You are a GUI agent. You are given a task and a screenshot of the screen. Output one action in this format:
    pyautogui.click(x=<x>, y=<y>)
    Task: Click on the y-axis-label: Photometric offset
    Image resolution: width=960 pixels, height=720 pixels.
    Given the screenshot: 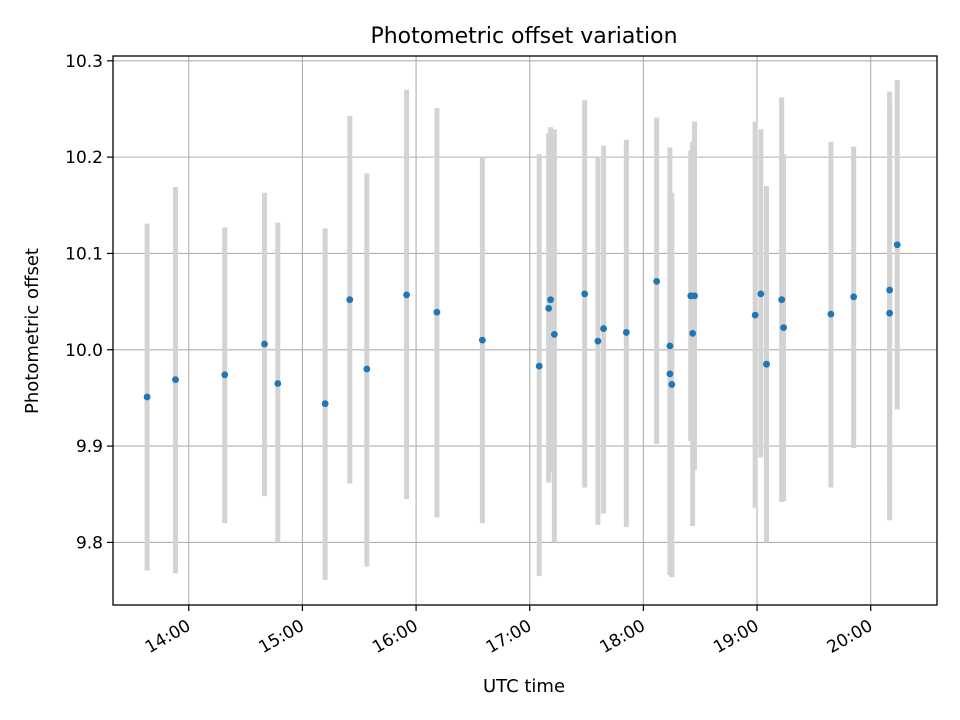 What is the action you would take?
    pyautogui.click(x=32, y=331)
    